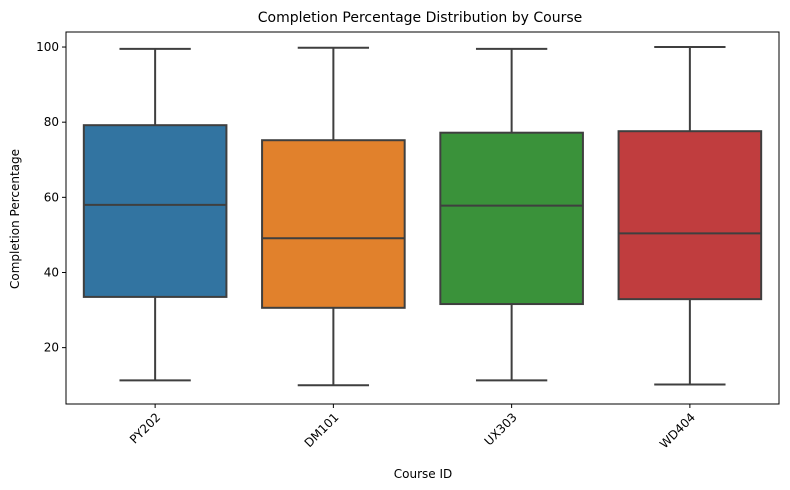 Image resolution: width=790 pixels, height=490 pixels. What do you see at coordinates (15, 219) in the screenshot?
I see `y-axis-label: Completion Percentage` at bounding box center [15, 219].